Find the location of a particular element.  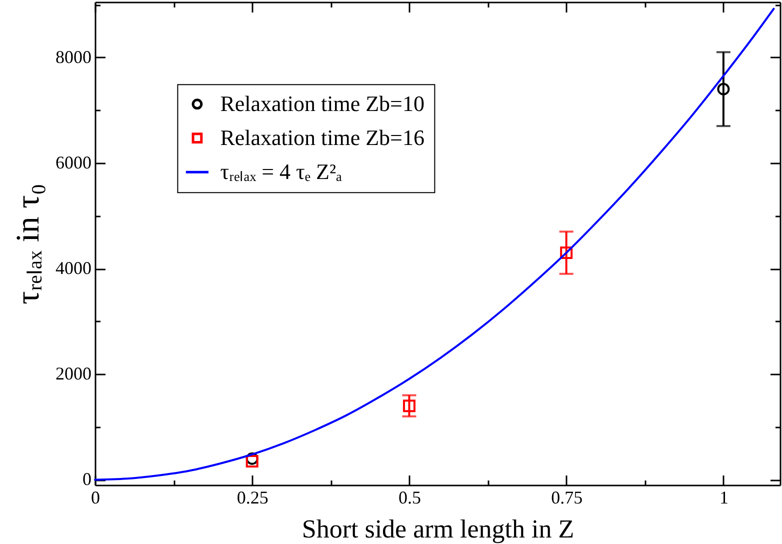

x-tick-label: 1 is located at coordinates (723, 498).